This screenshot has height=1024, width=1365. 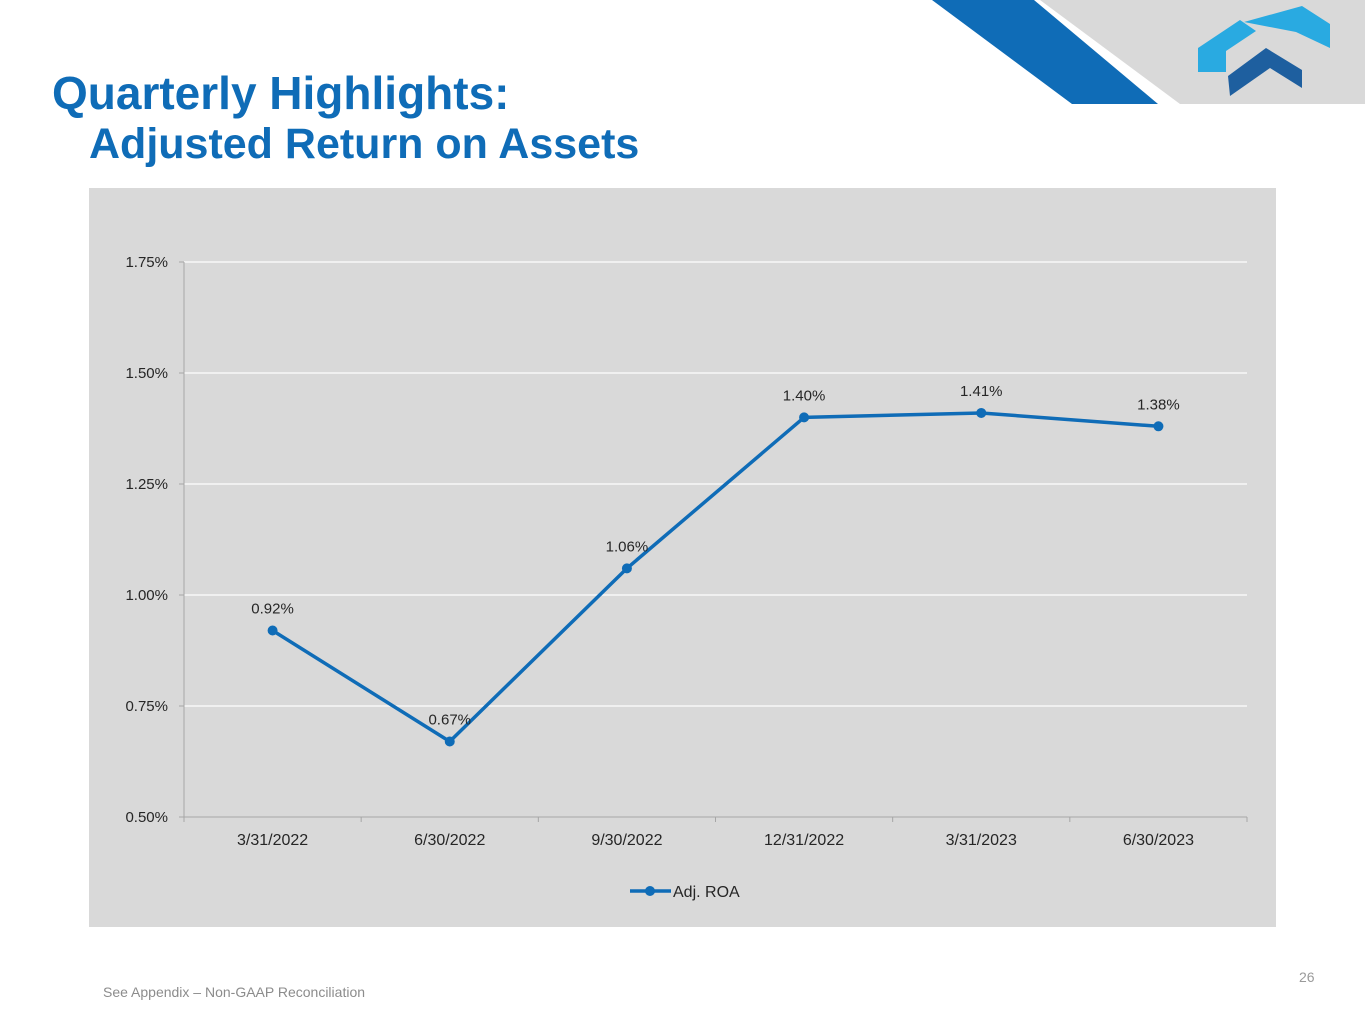 I want to click on slide-title: Quarterly Highlights:, so click(x=281, y=93).